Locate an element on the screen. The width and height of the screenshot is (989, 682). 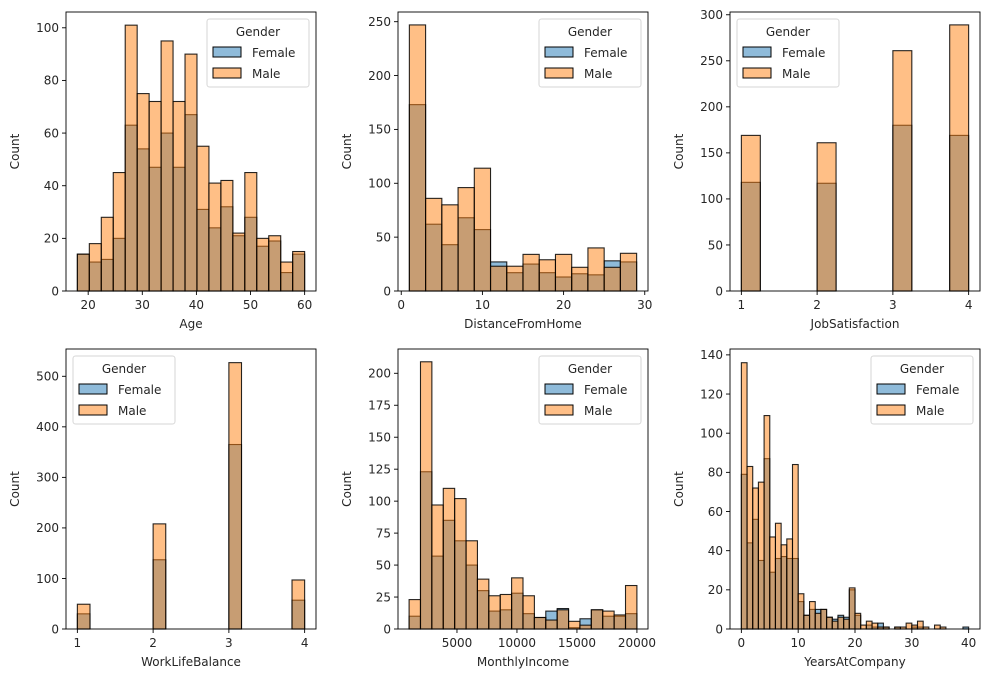
y-axis-label: Count is located at coordinates (679, 151).